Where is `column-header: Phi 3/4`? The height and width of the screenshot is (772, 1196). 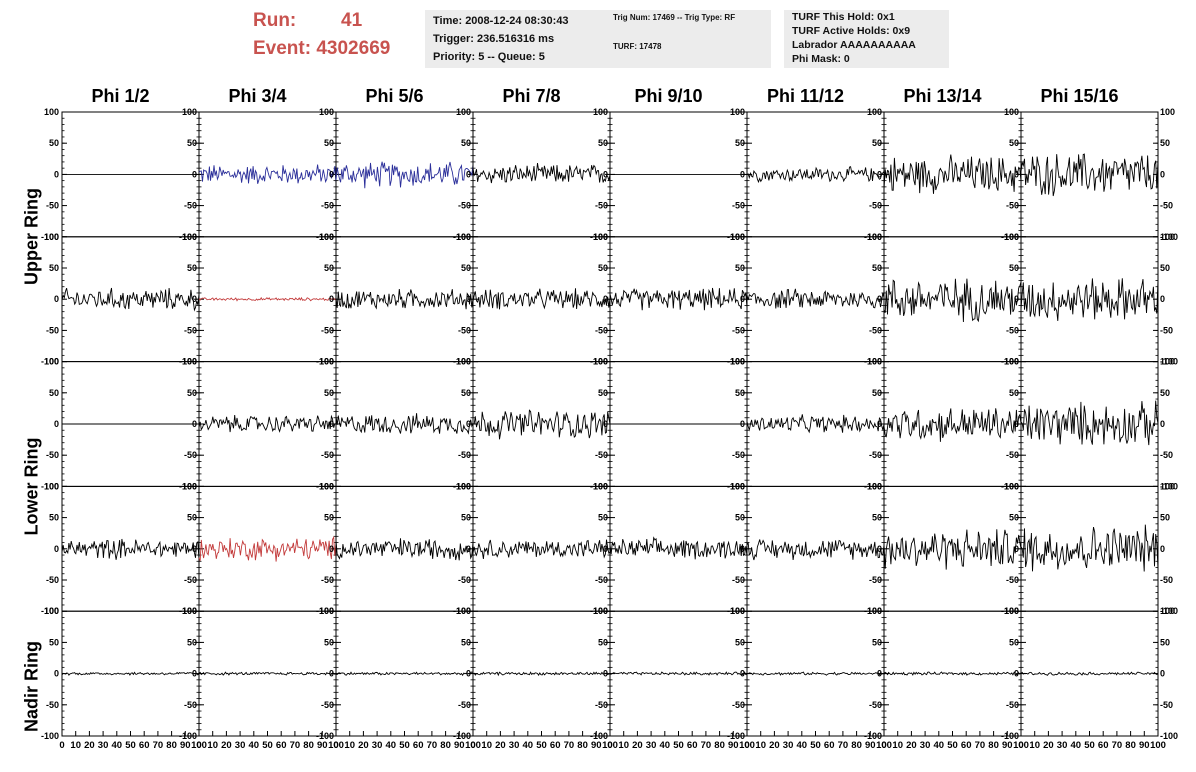
column-header: Phi 3/4 is located at coordinates (257, 96).